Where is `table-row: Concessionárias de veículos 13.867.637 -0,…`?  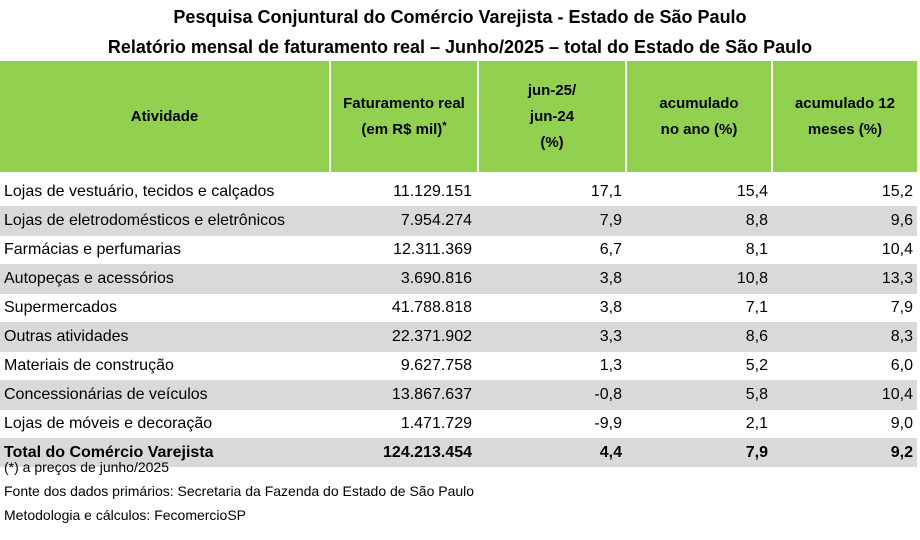 table-row: Concessionárias de veículos 13.867.637 -0,… is located at coordinates (458, 395).